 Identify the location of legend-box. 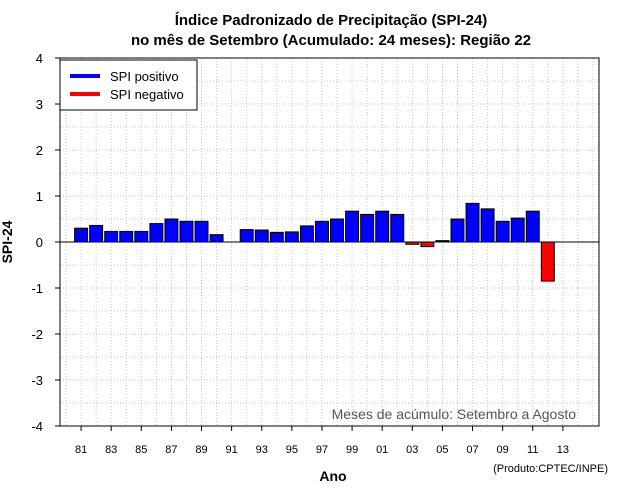
(128, 85).